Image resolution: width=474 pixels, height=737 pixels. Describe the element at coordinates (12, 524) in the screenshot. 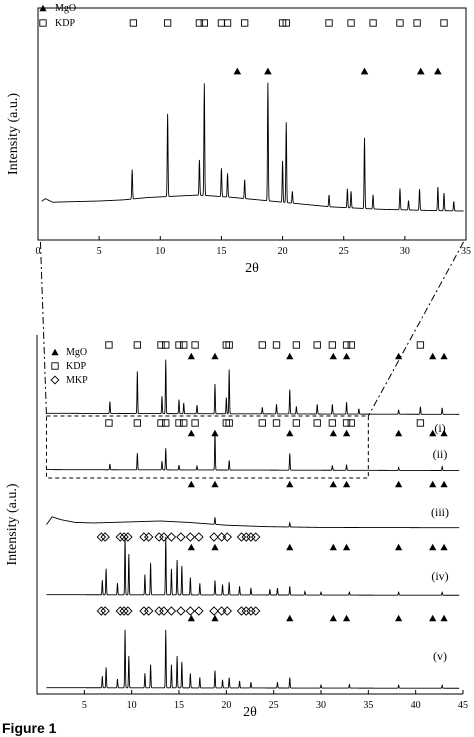

I see `bottom-y-axis-label: Intensity (a.u.)` at that location.